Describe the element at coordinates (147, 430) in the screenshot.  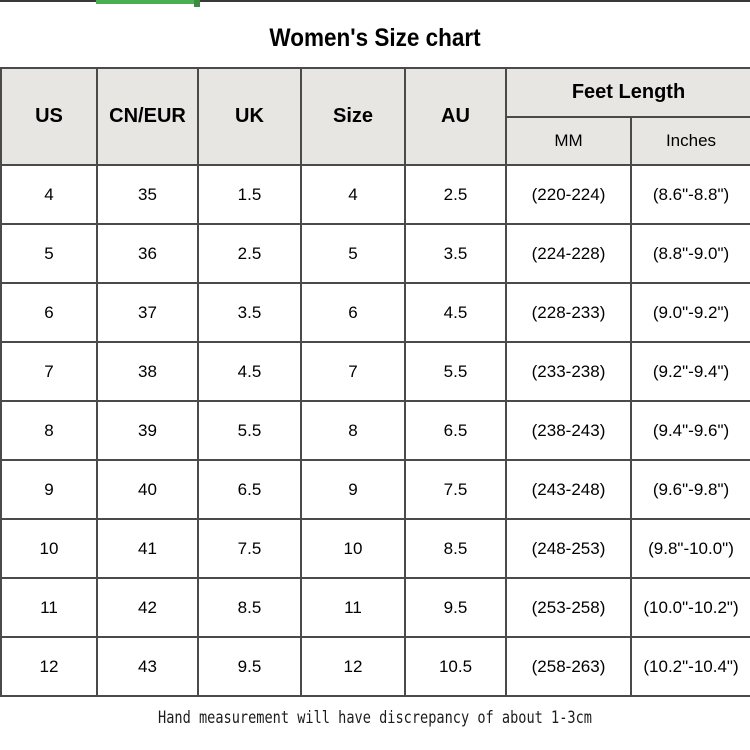
I see `cell-cn-eur: 39` at that location.